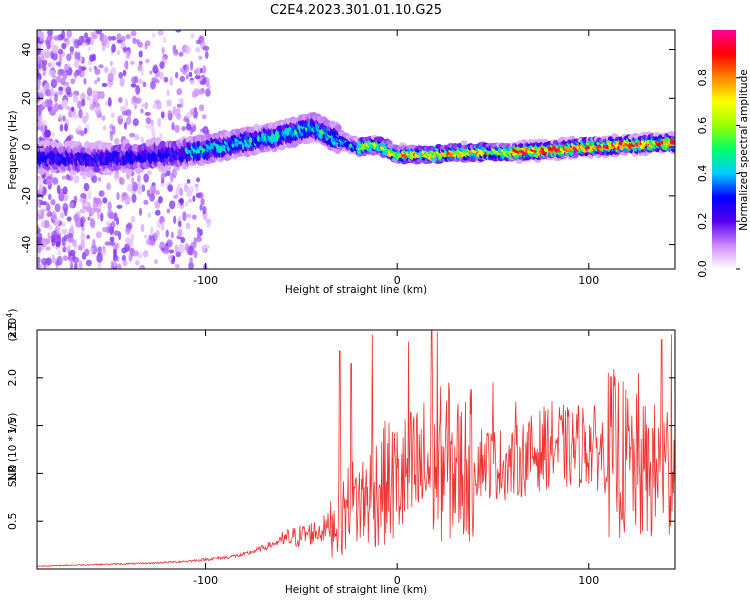 This screenshot has height=600, width=750. I want to click on snr-x-axis-label: Height of straight line (km), so click(356, 590).